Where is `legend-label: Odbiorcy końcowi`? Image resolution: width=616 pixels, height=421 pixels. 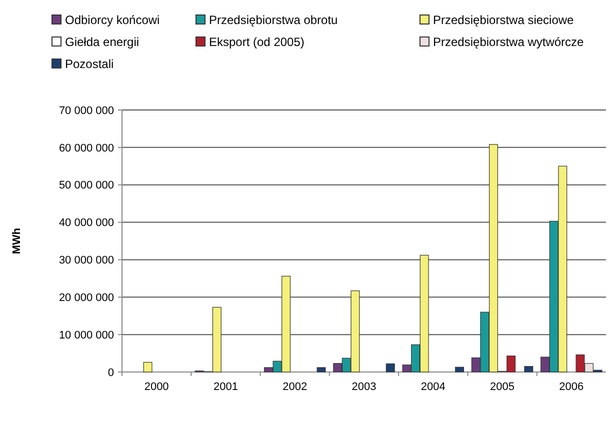 legend-label: Odbiorcy końcowi is located at coordinates (112, 20).